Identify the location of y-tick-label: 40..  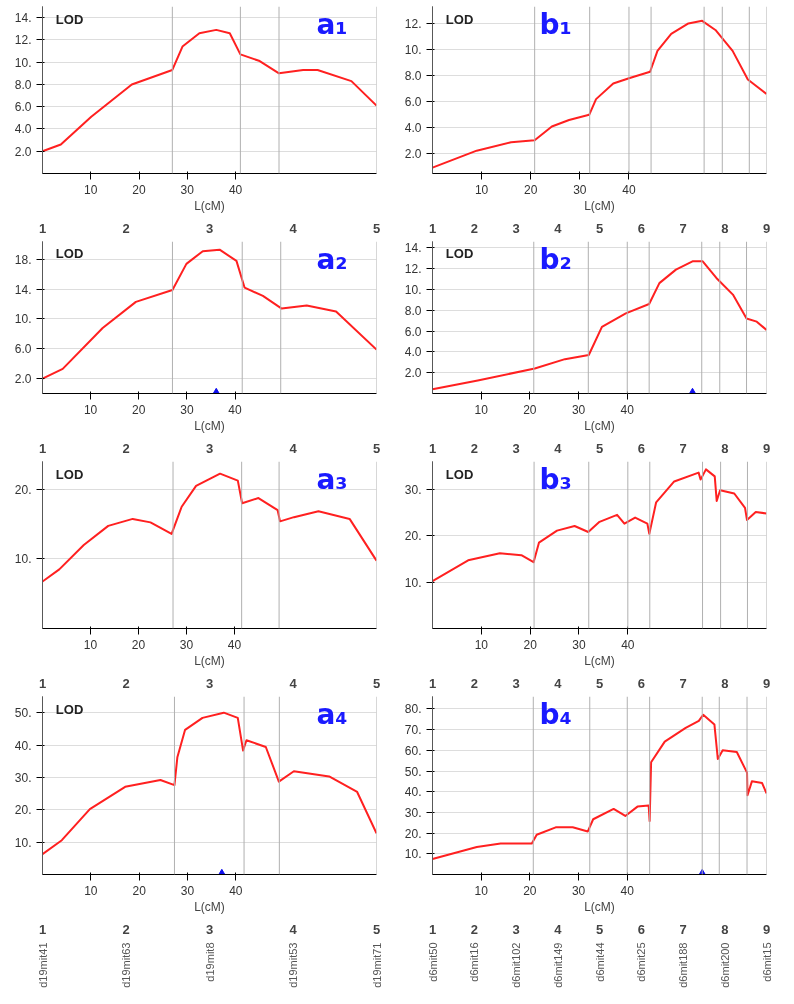
(413, 792).